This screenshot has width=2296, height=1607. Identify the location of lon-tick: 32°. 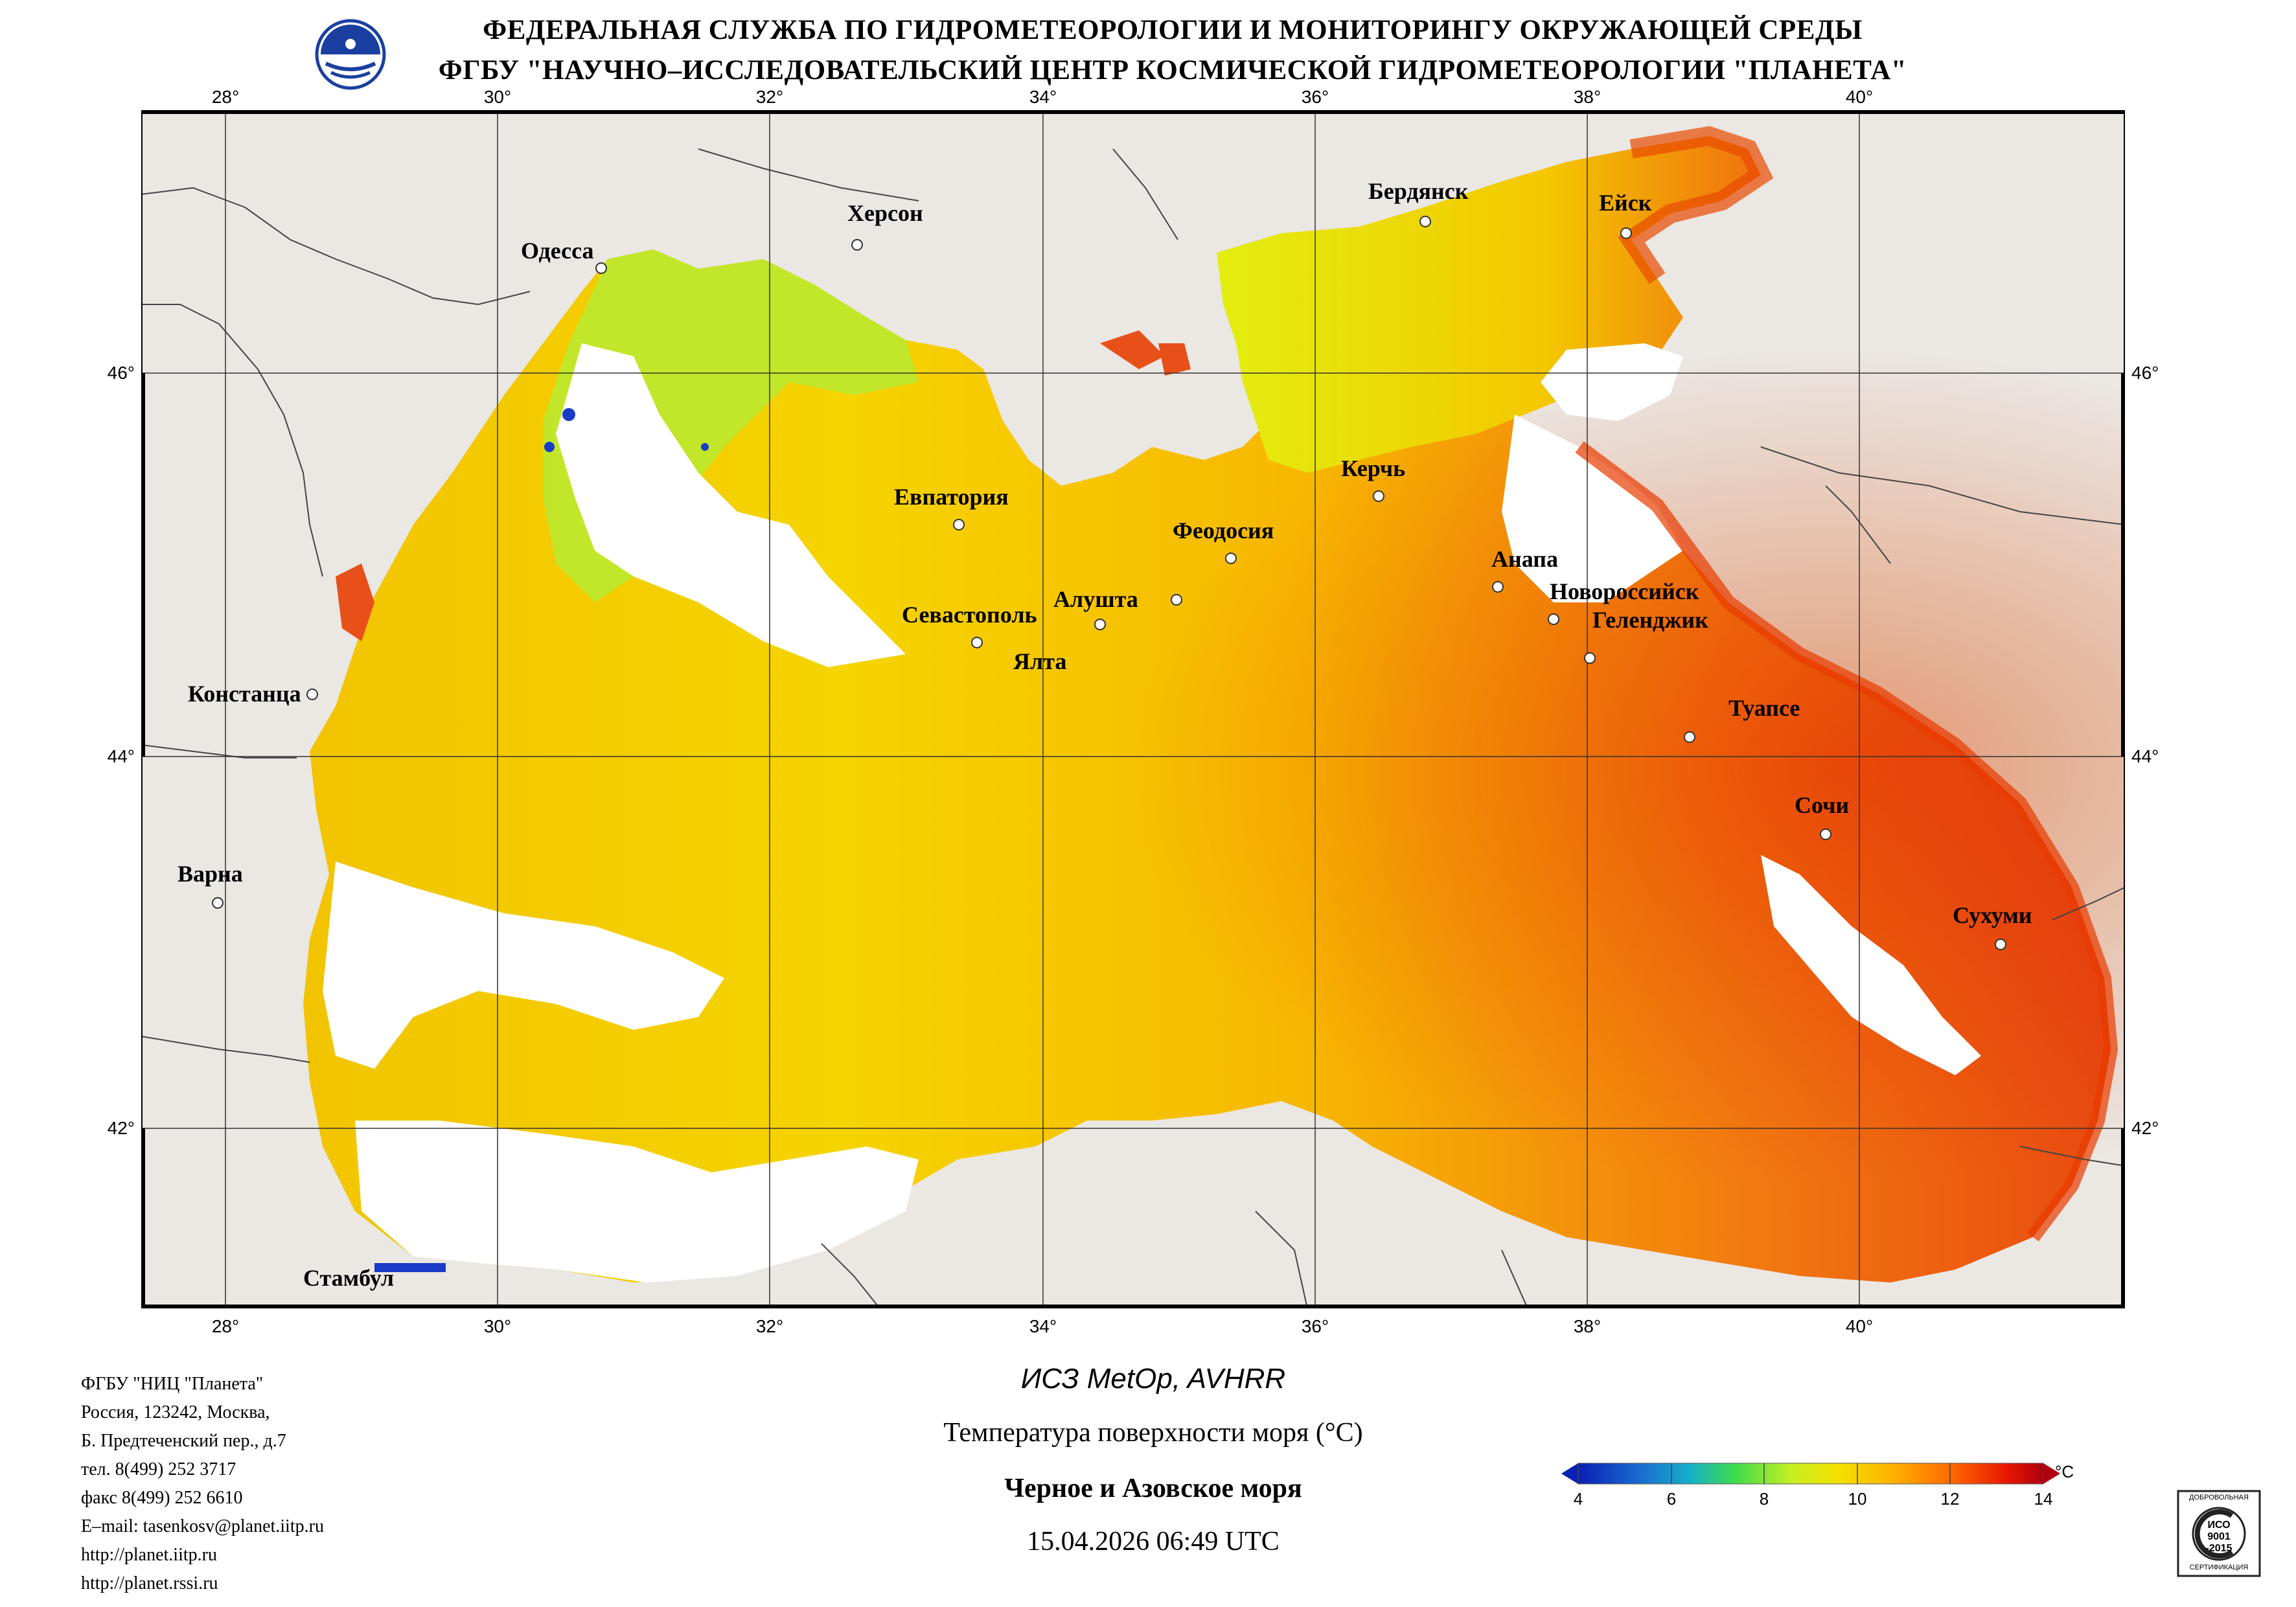
(770, 1326).